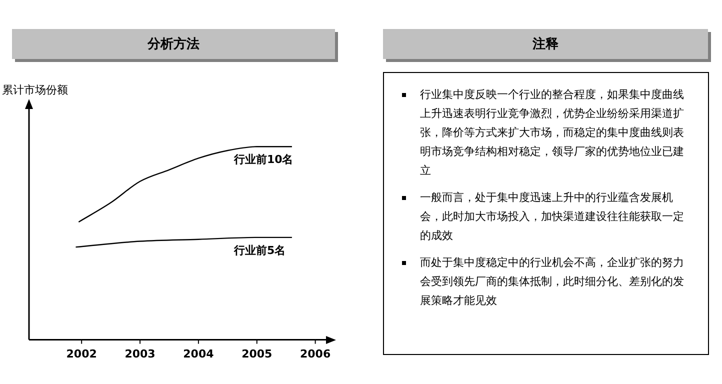 Image resolution: width=722 pixels, height=384 pixels. What do you see at coordinates (263, 159) in the screenshot?
I see `series-label: 行业前10名` at bounding box center [263, 159].